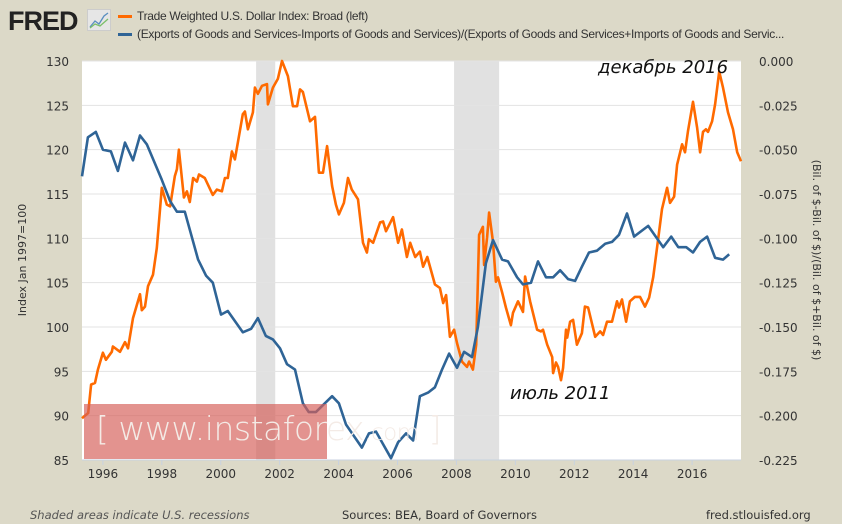 The image size is (842, 524). I want to click on watermark-box, so click(205, 431).